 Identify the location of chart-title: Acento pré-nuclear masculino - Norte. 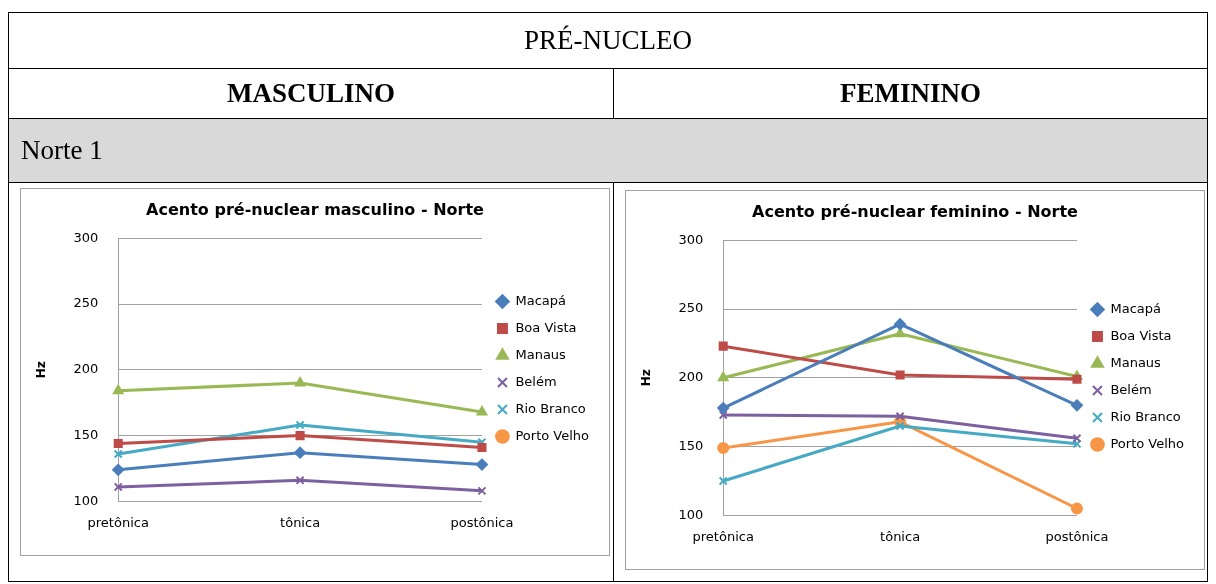
(315, 209).